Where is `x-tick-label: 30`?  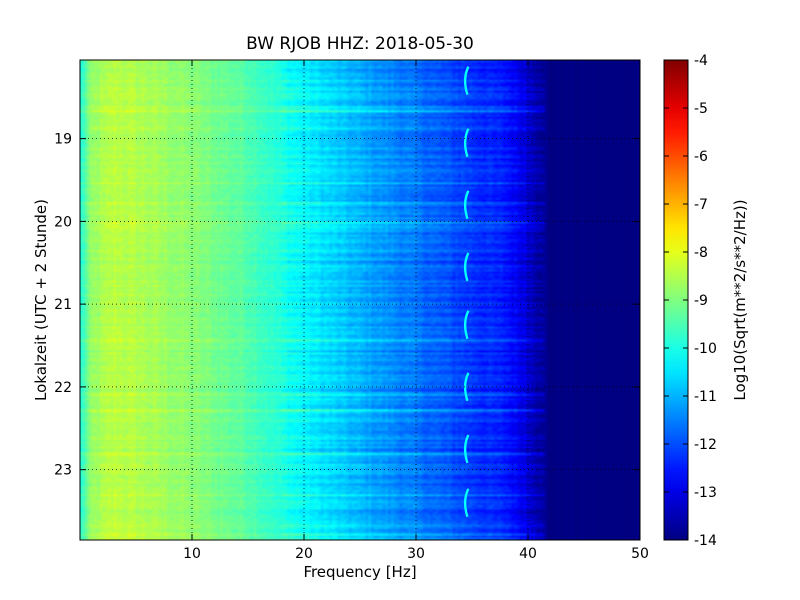
x-tick-label: 30 is located at coordinates (416, 554).